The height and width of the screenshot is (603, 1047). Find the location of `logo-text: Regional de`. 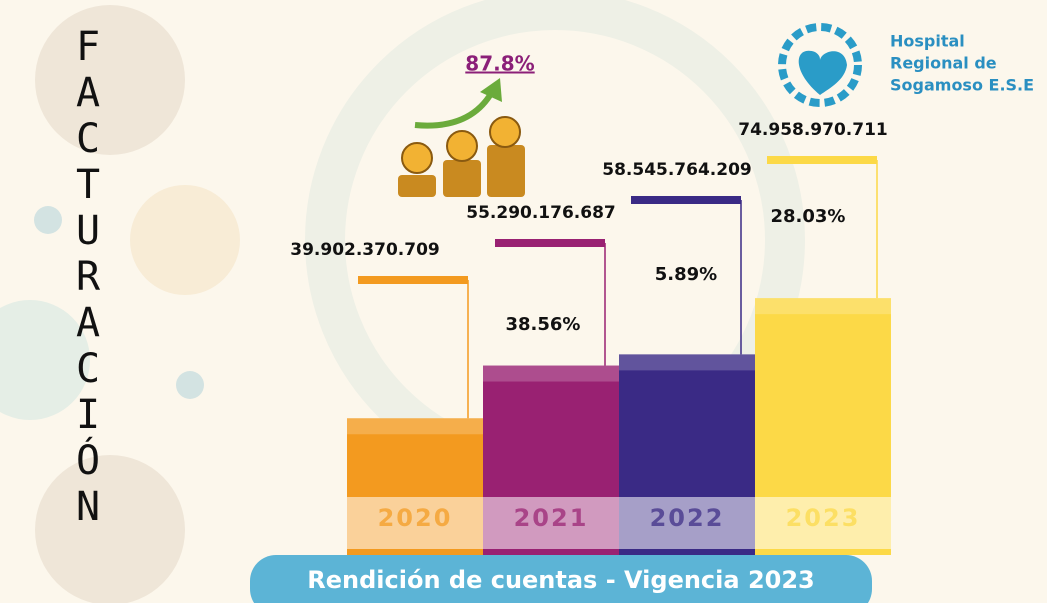

logo-text: Regional de is located at coordinates (943, 63).